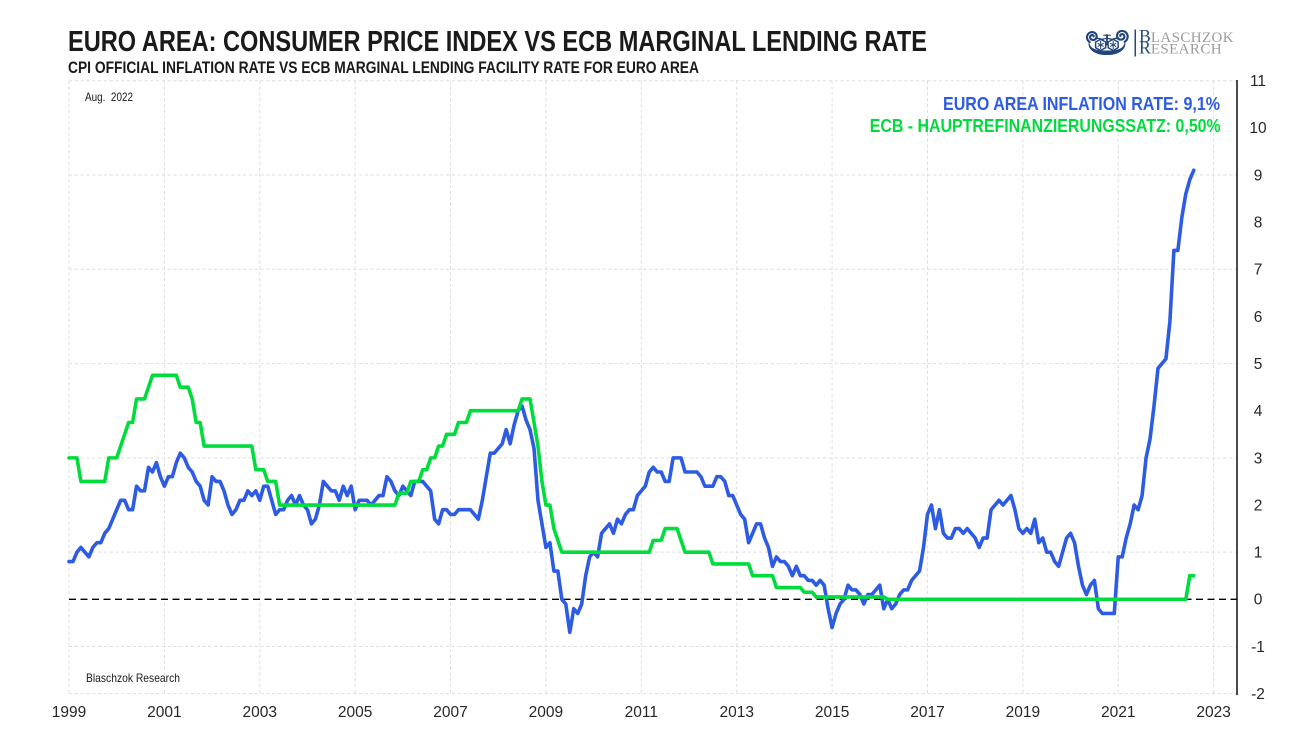 Image resolution: width=1307 pixels, height=735 pixels. What do you see at coordinates (1258, 505) in the screenshot?
I see `y-tick-label-2: 2` at bounding box center [1258, 505].